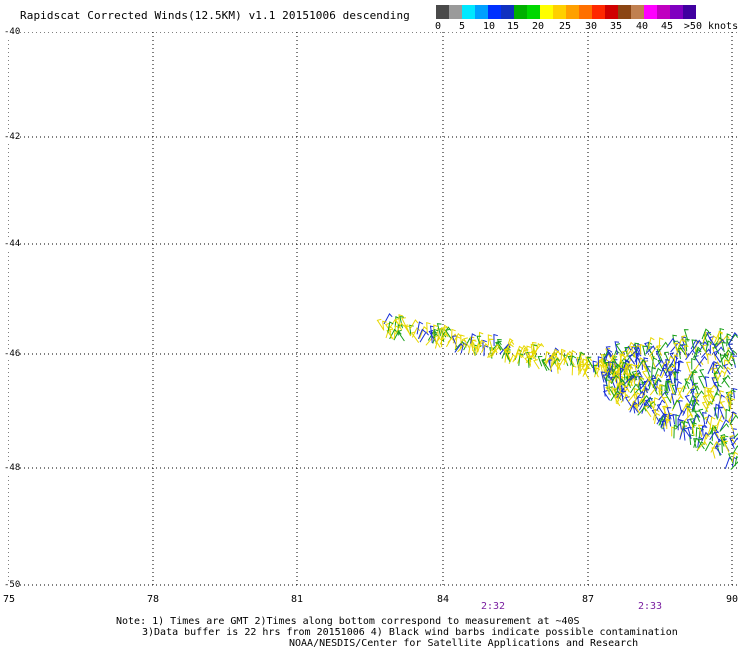  What do you see at coordinates (12, 137) in the screenshot?
I see `lat-tick-label: -42` at bounding box center [12, 137].